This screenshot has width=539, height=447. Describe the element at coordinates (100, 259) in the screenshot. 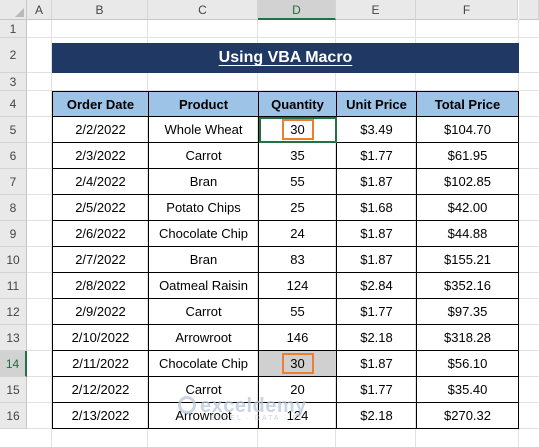

I see `order-date-cell: 2/7/2022` at that location.